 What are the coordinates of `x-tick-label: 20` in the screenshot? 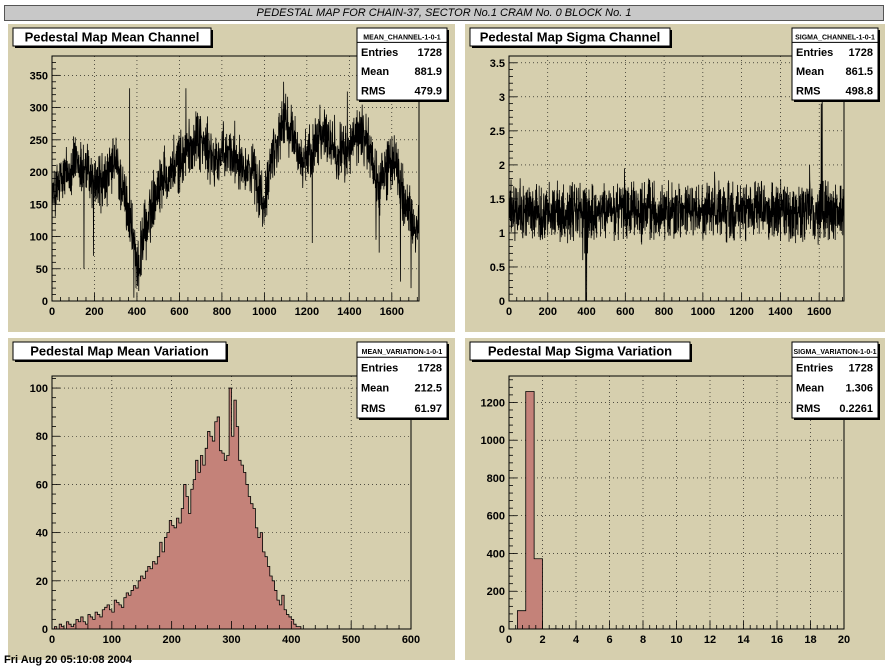 It's located at (844, 640).